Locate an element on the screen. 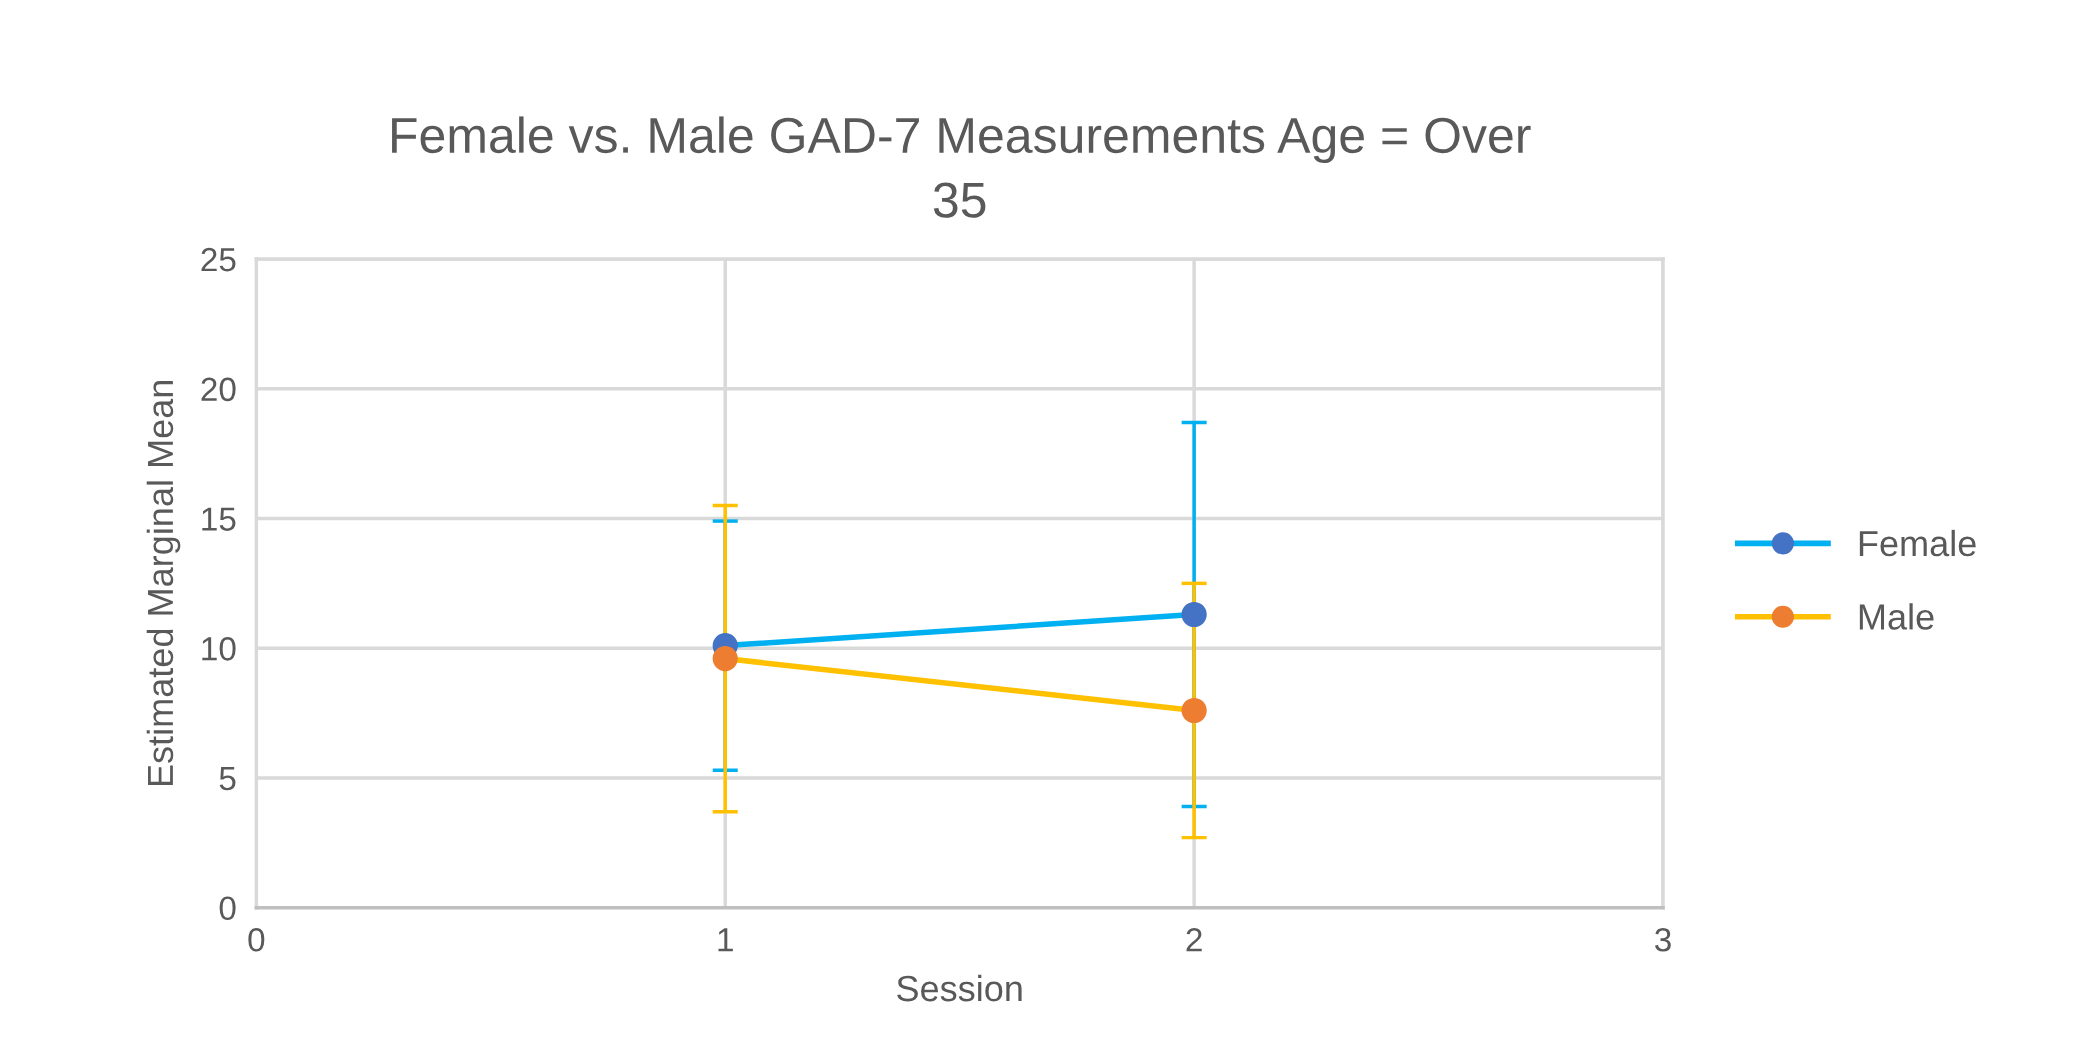 Image resolution: width=2084 pixels, height=1053 pixels. y-tick-label: 20 is located at coordinates (218, 389).